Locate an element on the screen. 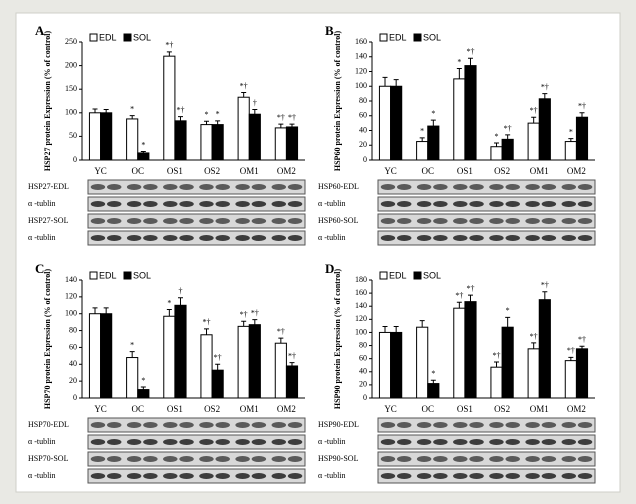  y-tick-label: 40 is located at coordinates (363, 129).